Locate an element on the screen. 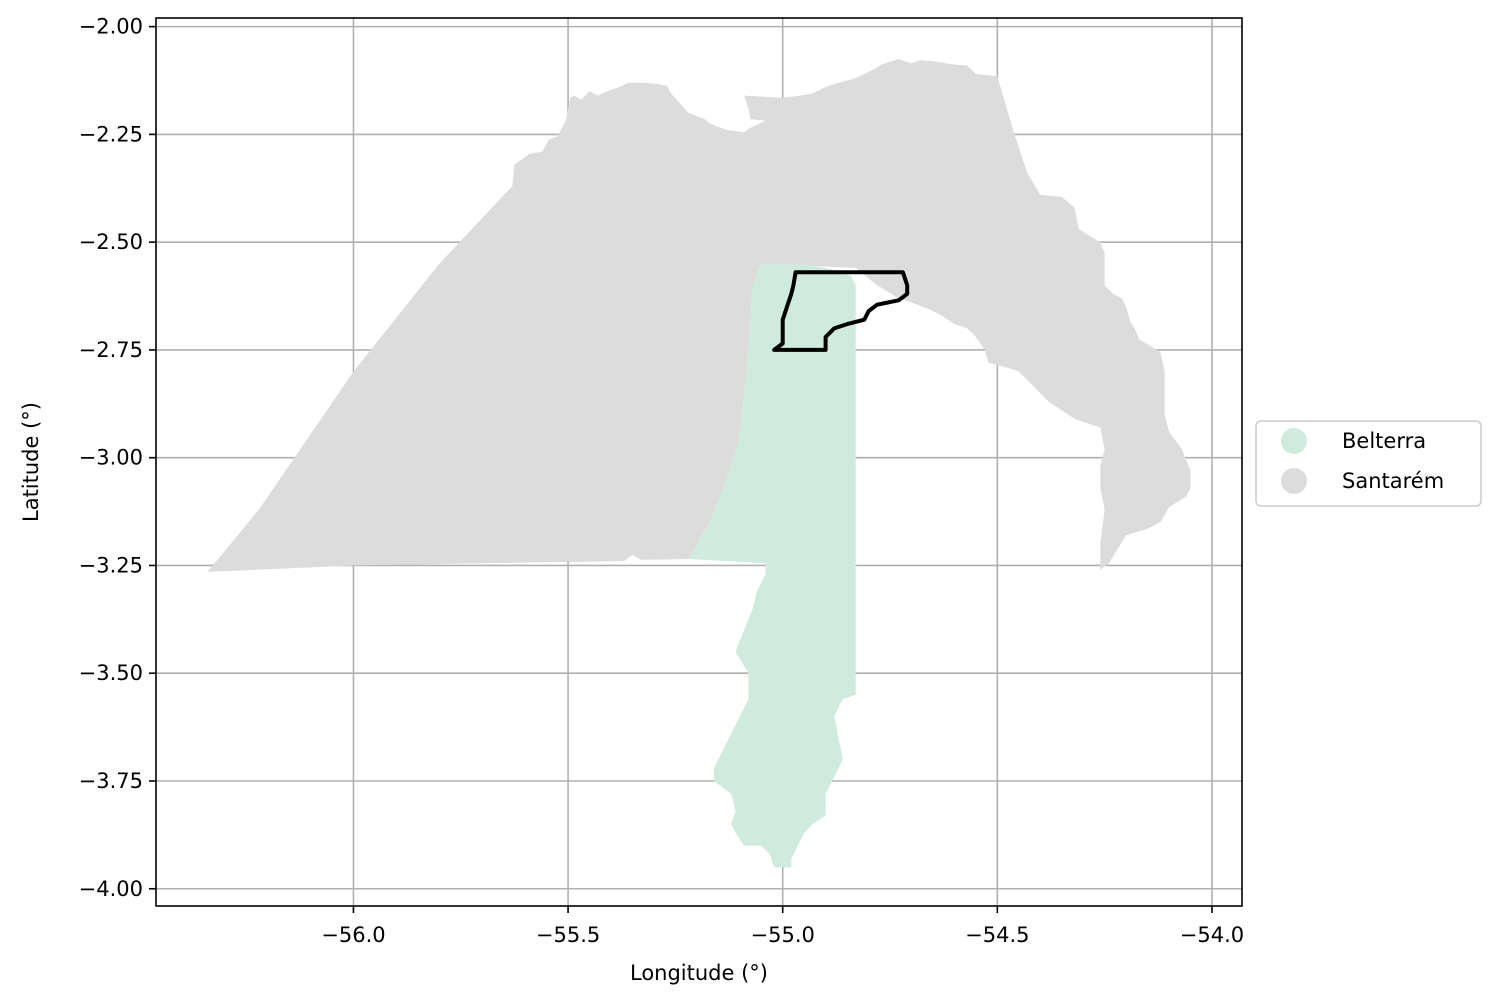 The height and width of the screenshot is (1007, 1500). y-tick-label: −4.00 is located at coordinates (111, 889).